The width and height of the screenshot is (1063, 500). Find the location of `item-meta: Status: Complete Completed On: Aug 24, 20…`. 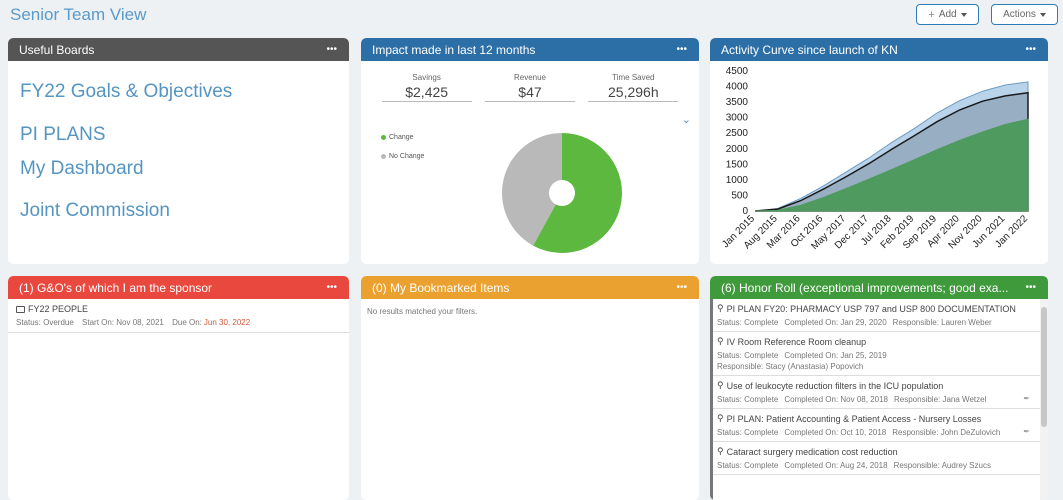

item-meta: Status: Complete Completed On: Aug 24, 20… is located at coordinates (875, 465).